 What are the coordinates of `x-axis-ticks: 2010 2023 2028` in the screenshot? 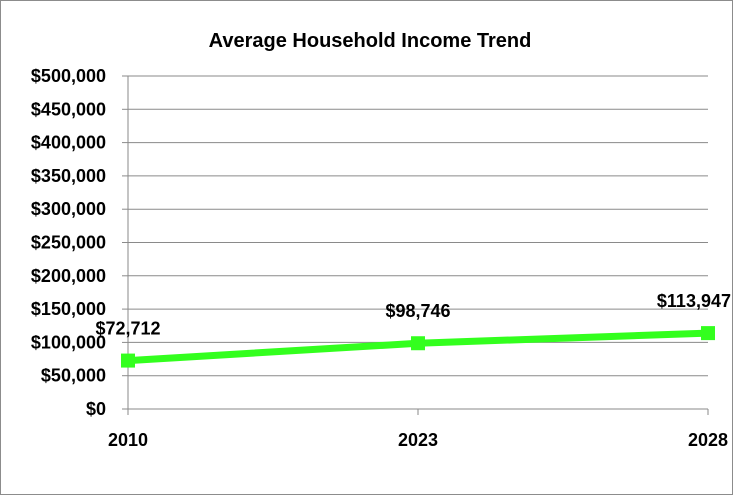 It's located at (418, 440).